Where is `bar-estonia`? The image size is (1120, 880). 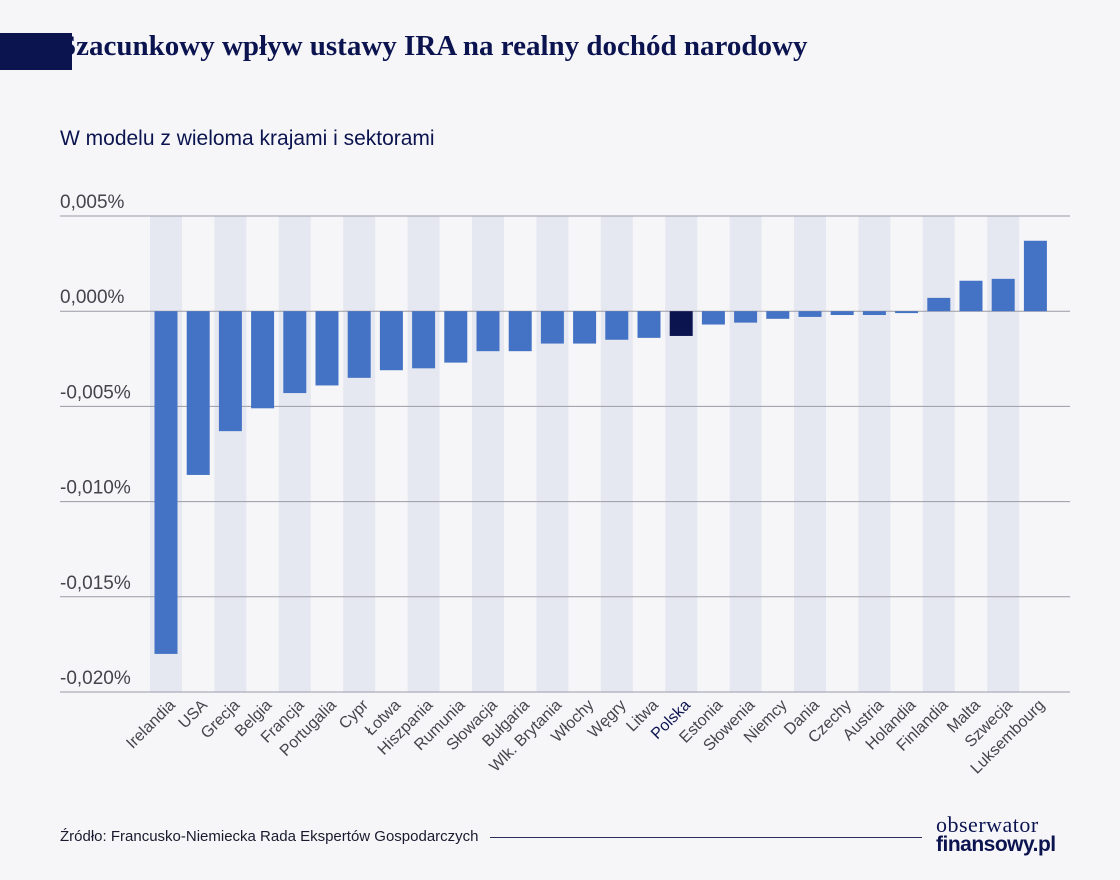 bar-estonia is located at coordinates (713, 318).